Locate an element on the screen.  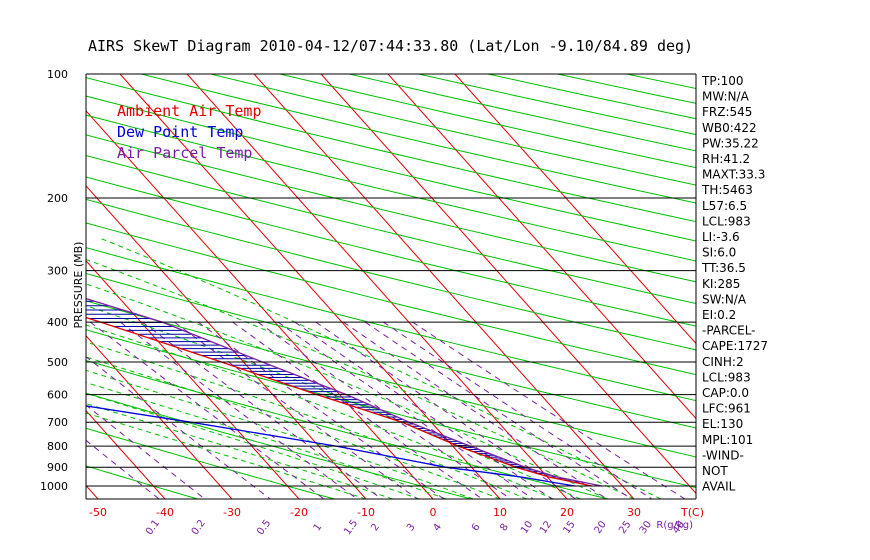
stability-index: CAP:0.0 is located at coordinates (725, 393).